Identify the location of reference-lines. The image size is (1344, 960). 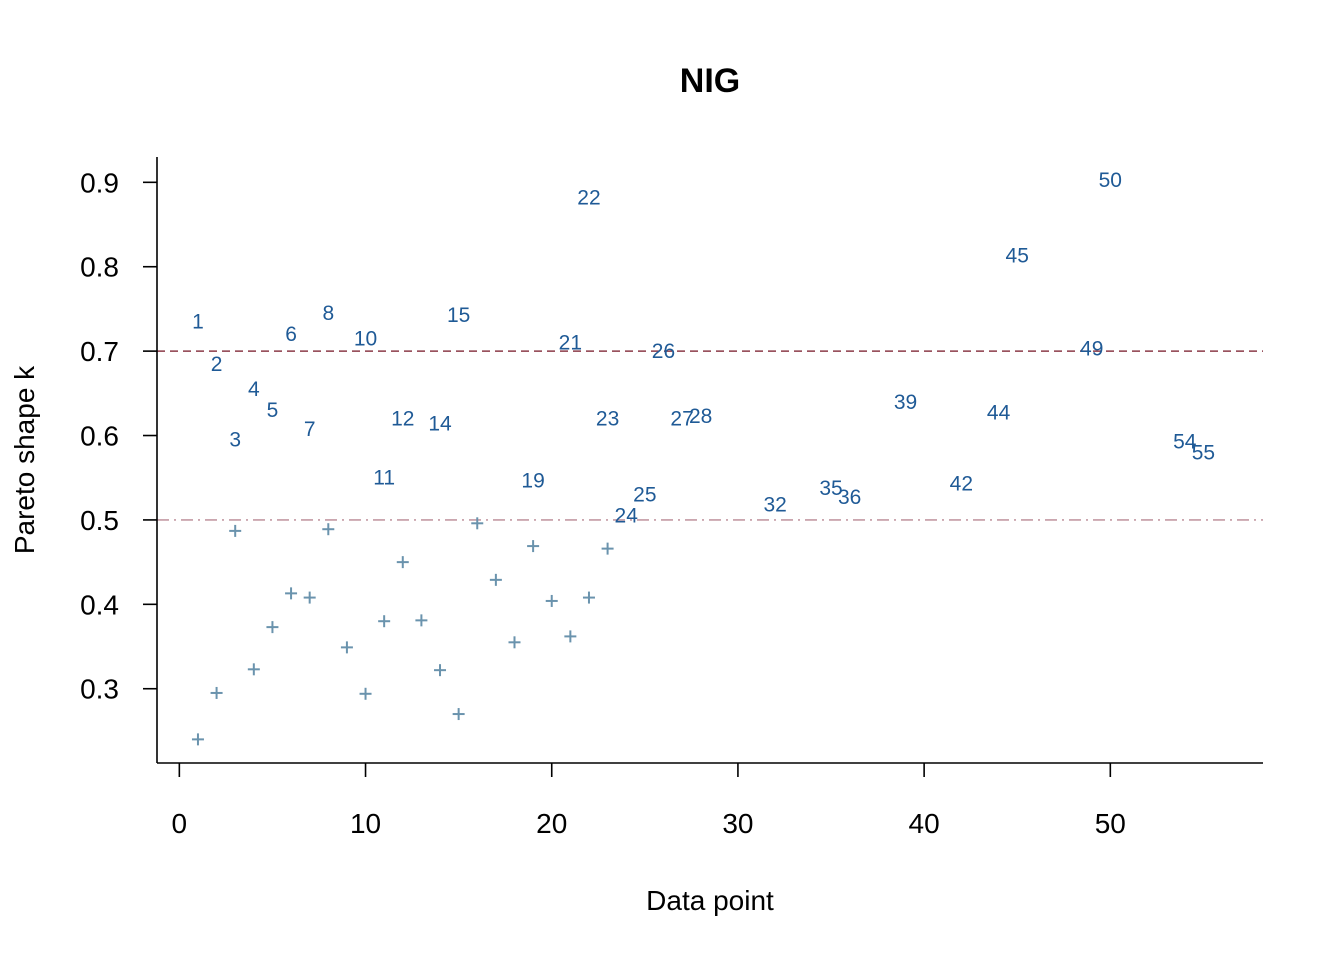
(710, 435).